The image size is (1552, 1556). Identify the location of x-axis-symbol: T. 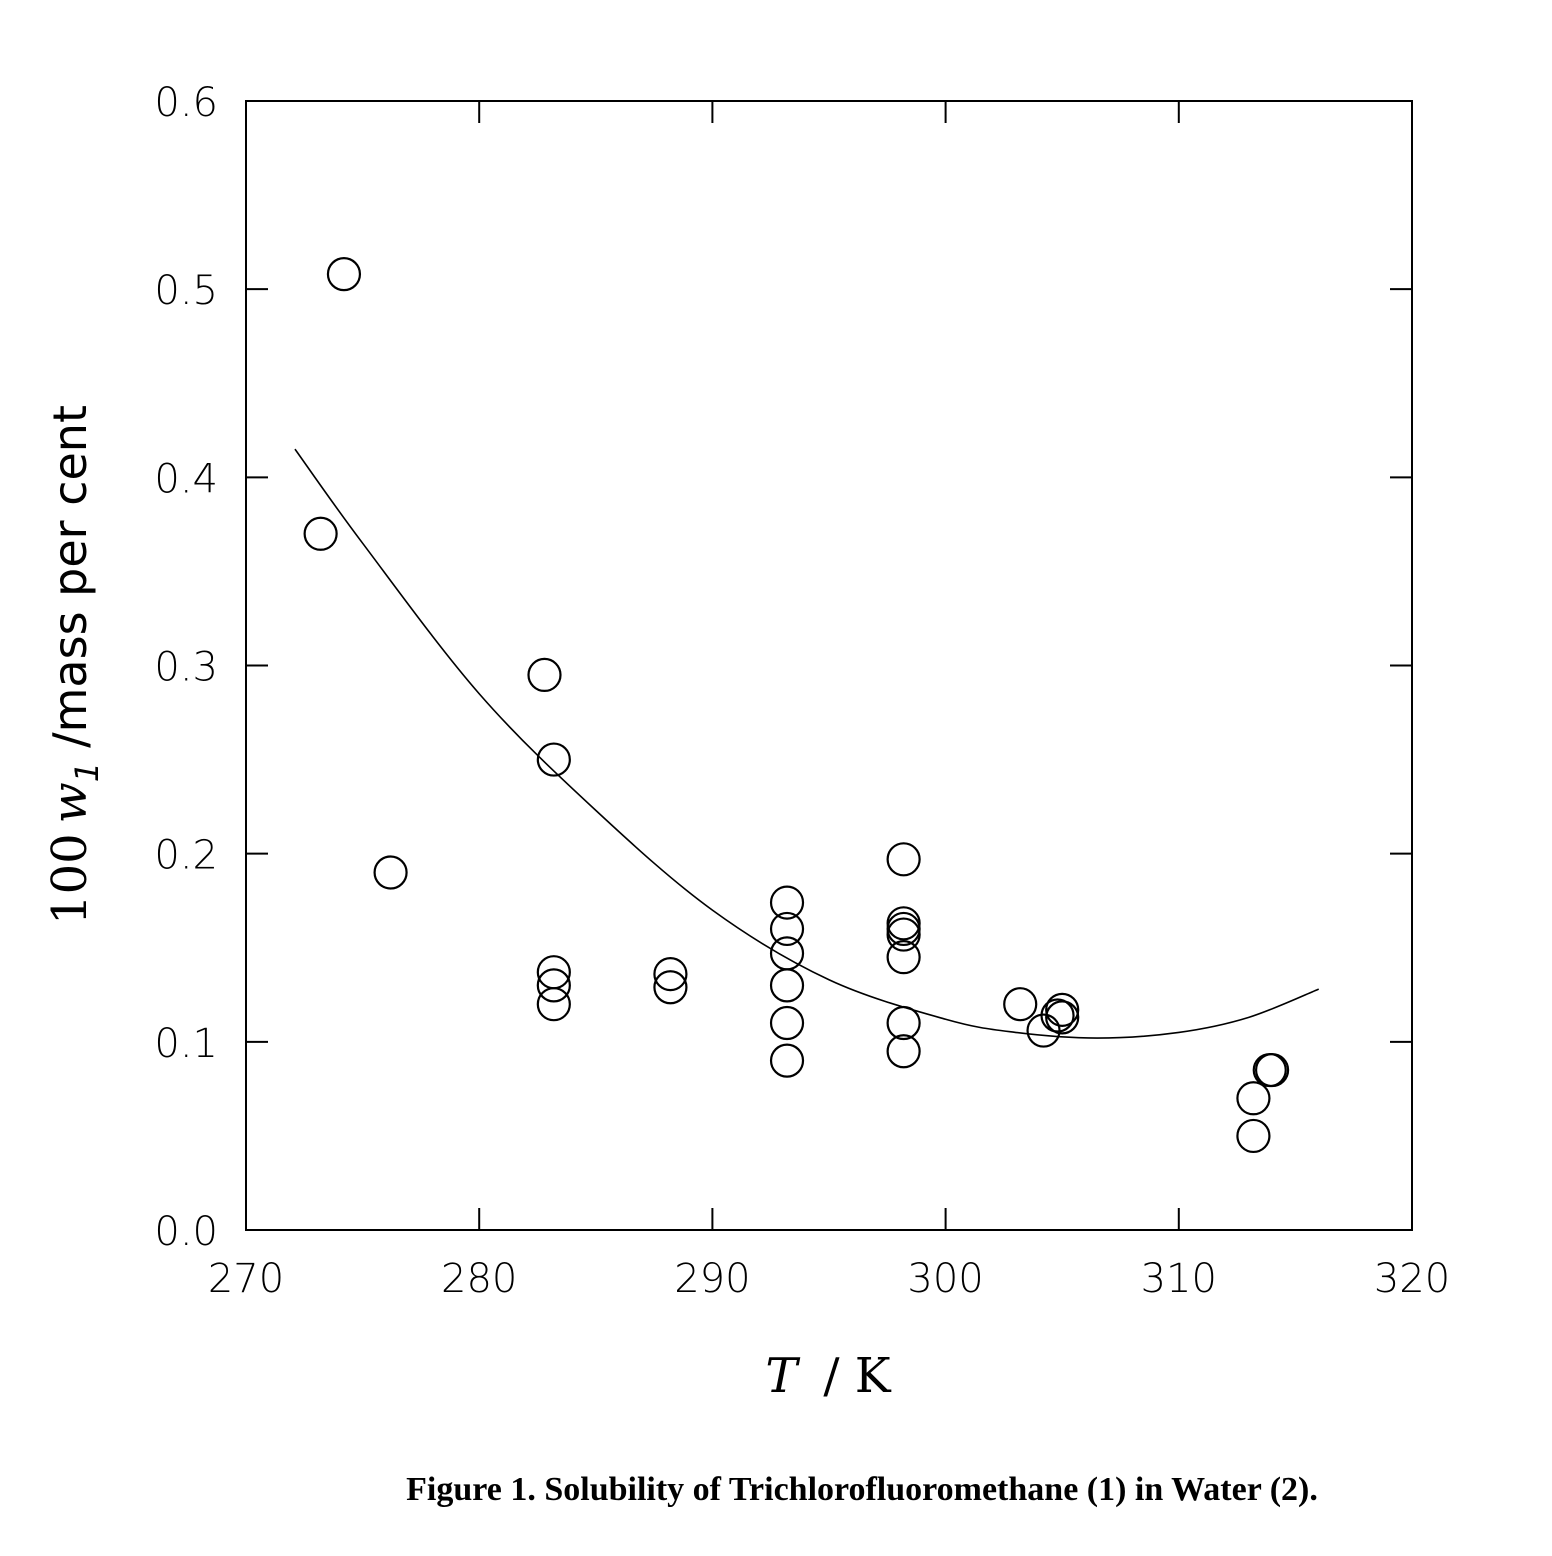
(782, 1376).